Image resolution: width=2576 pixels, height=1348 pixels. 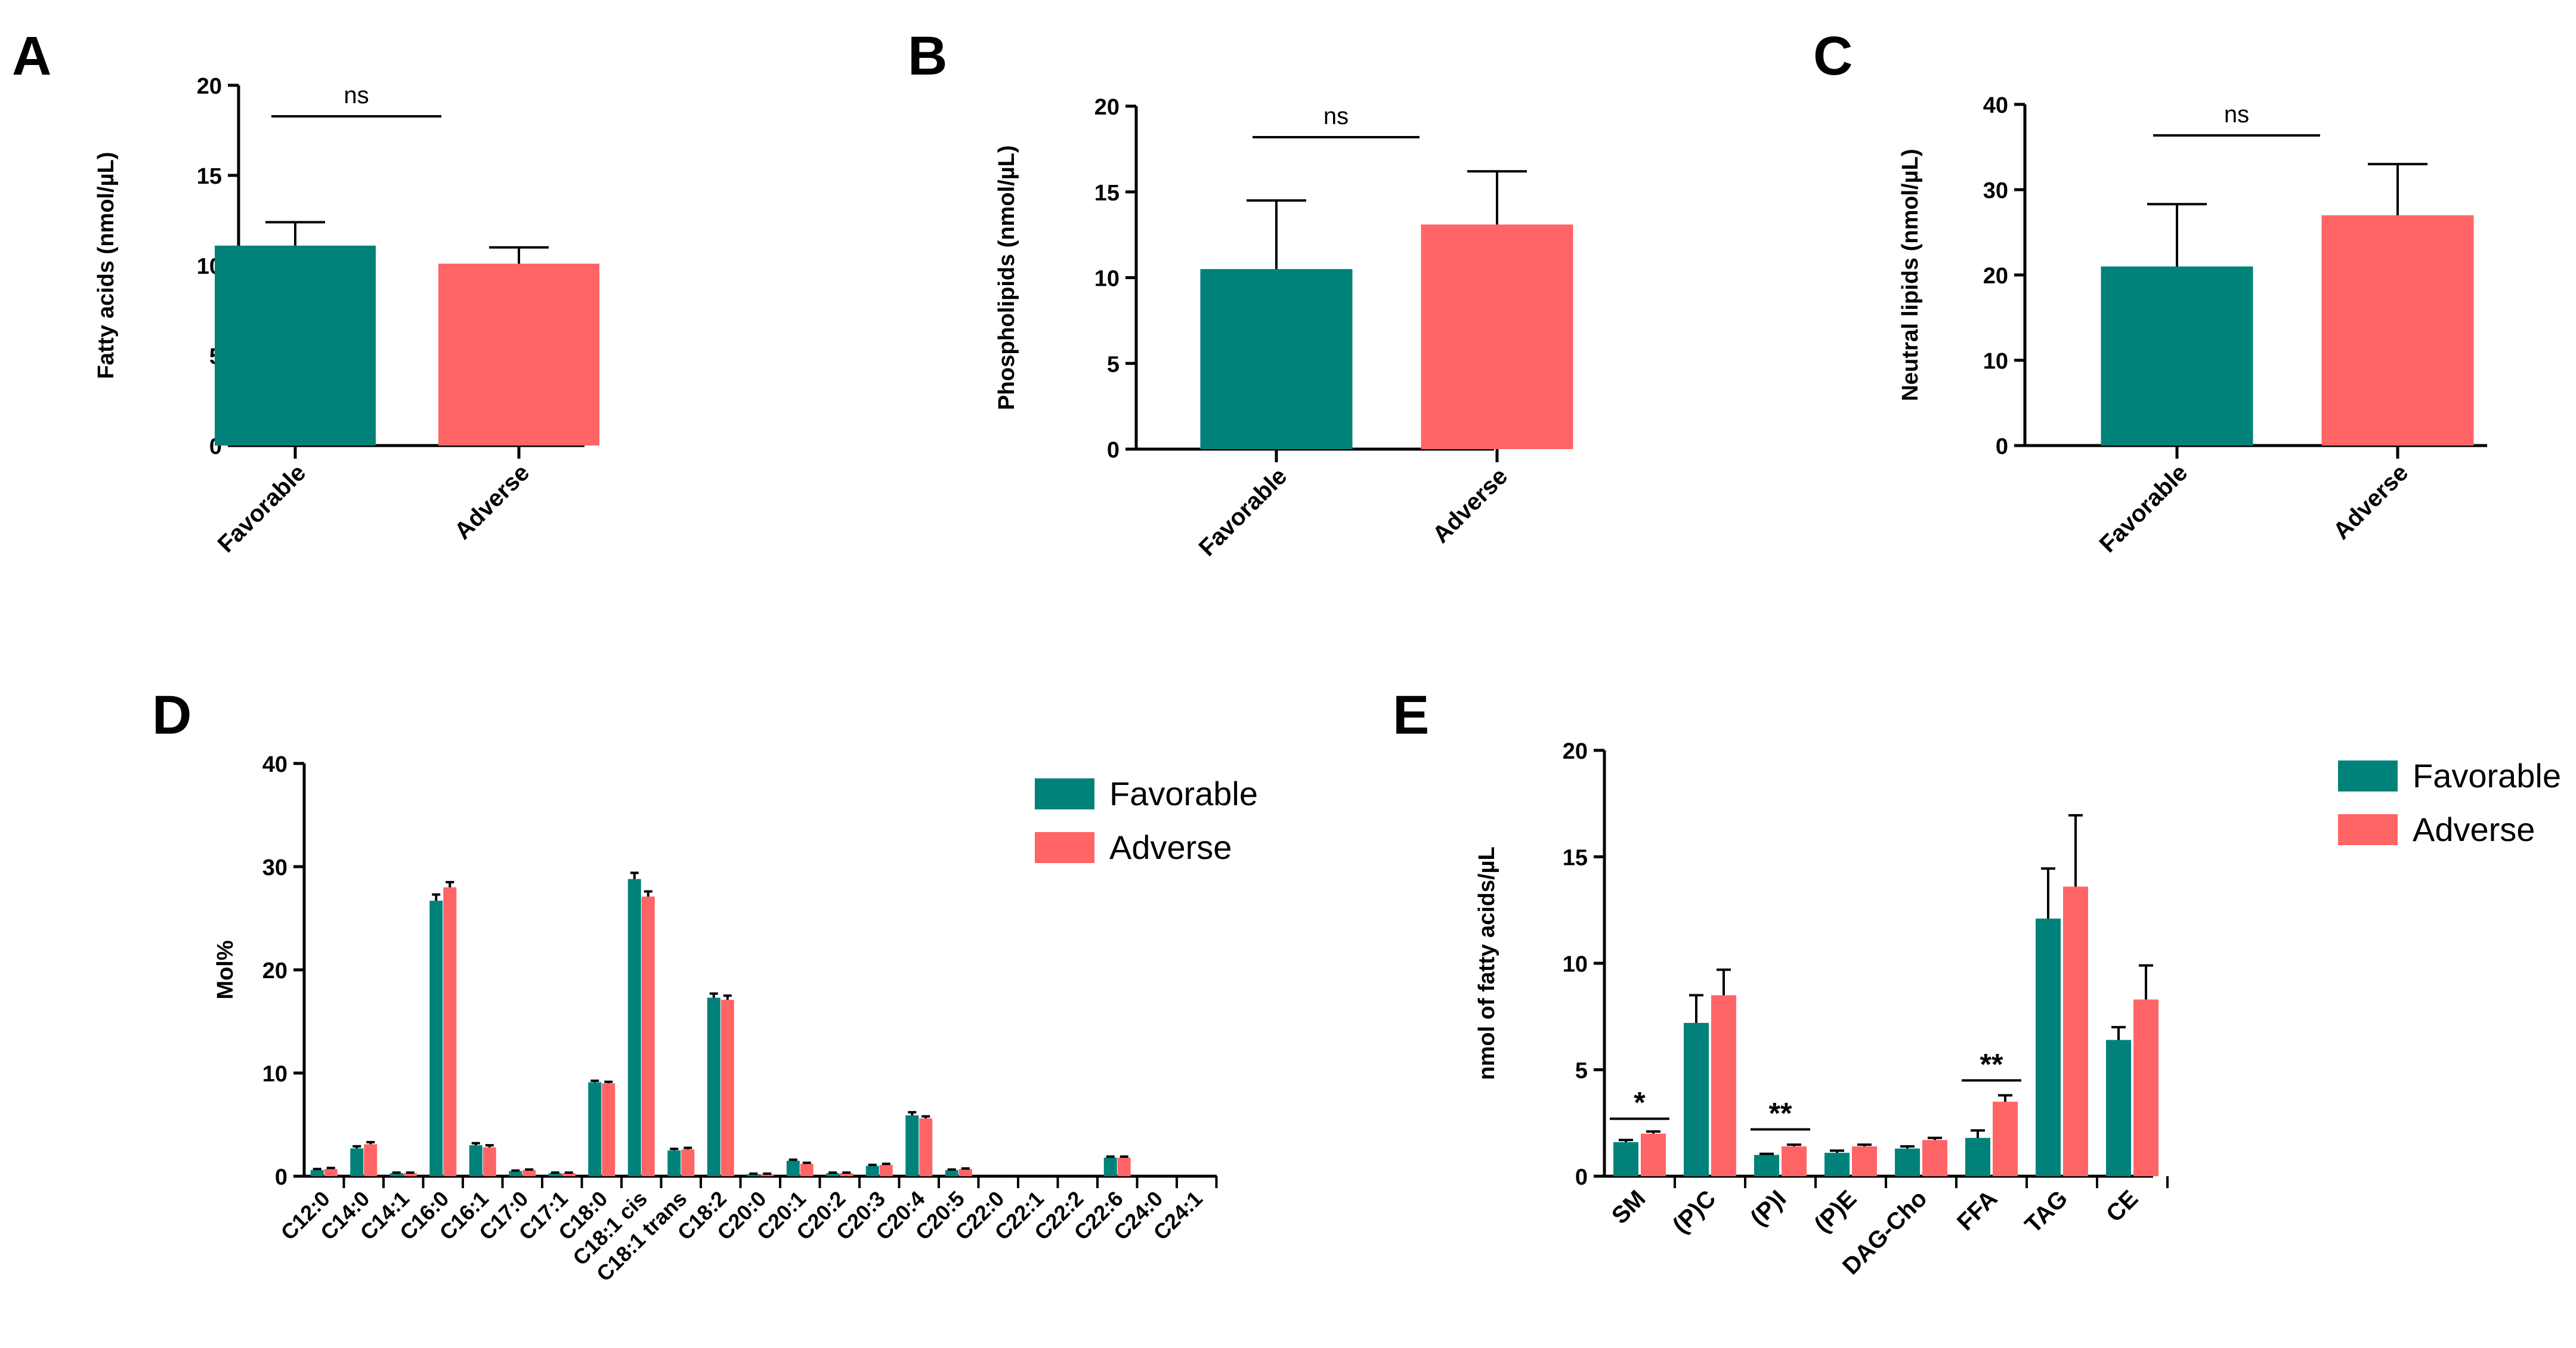 I want to click on y-axis-title: Mol%, so click(x=225, y=969).